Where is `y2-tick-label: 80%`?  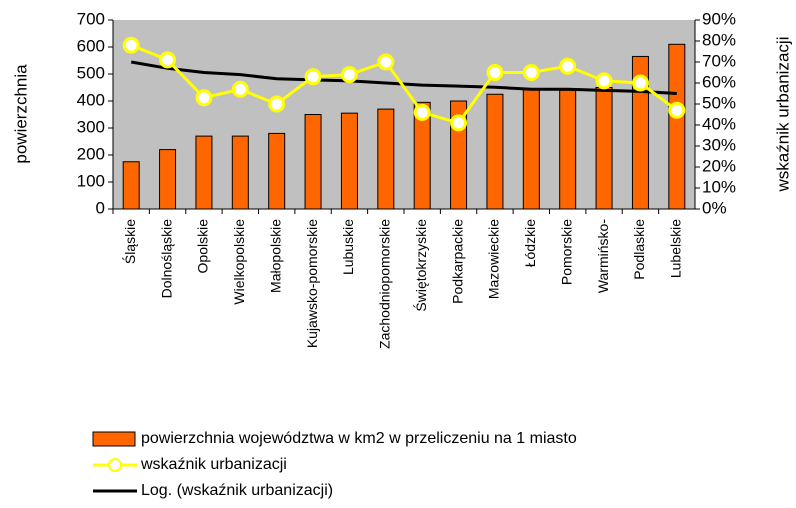
y2-tick-label: 80% is located at coordinates (719, 39).